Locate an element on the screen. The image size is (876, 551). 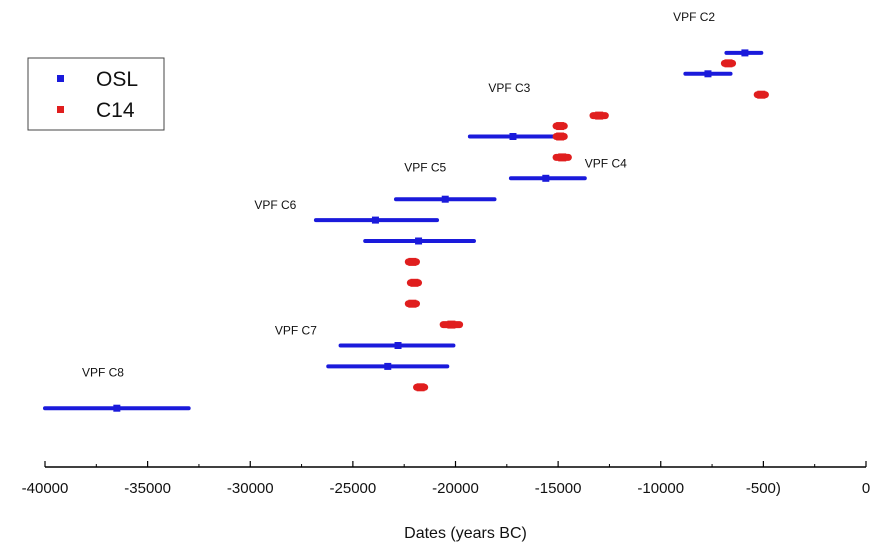
legend-osl-label: OSL is located at coordinates (117, 79).